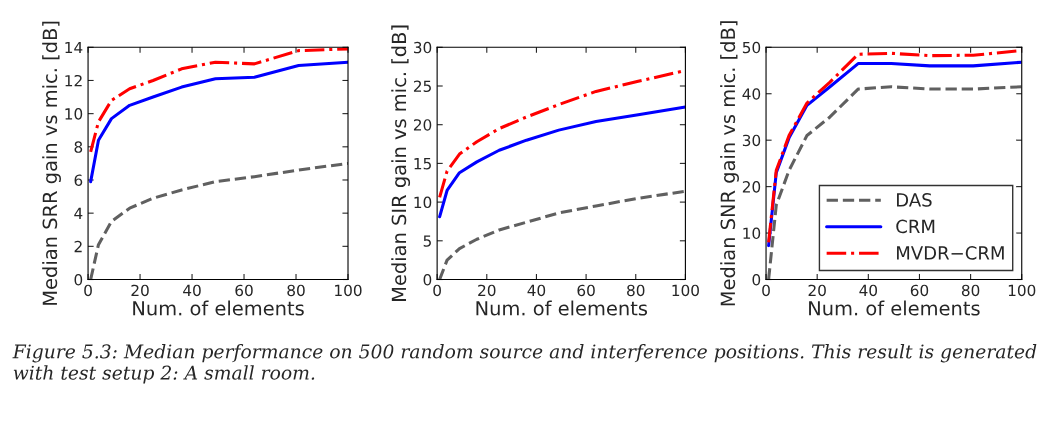 The height and width of the screenshot is (430, 1061). I want to click on y-tick-label: 8, so click(78, 147).